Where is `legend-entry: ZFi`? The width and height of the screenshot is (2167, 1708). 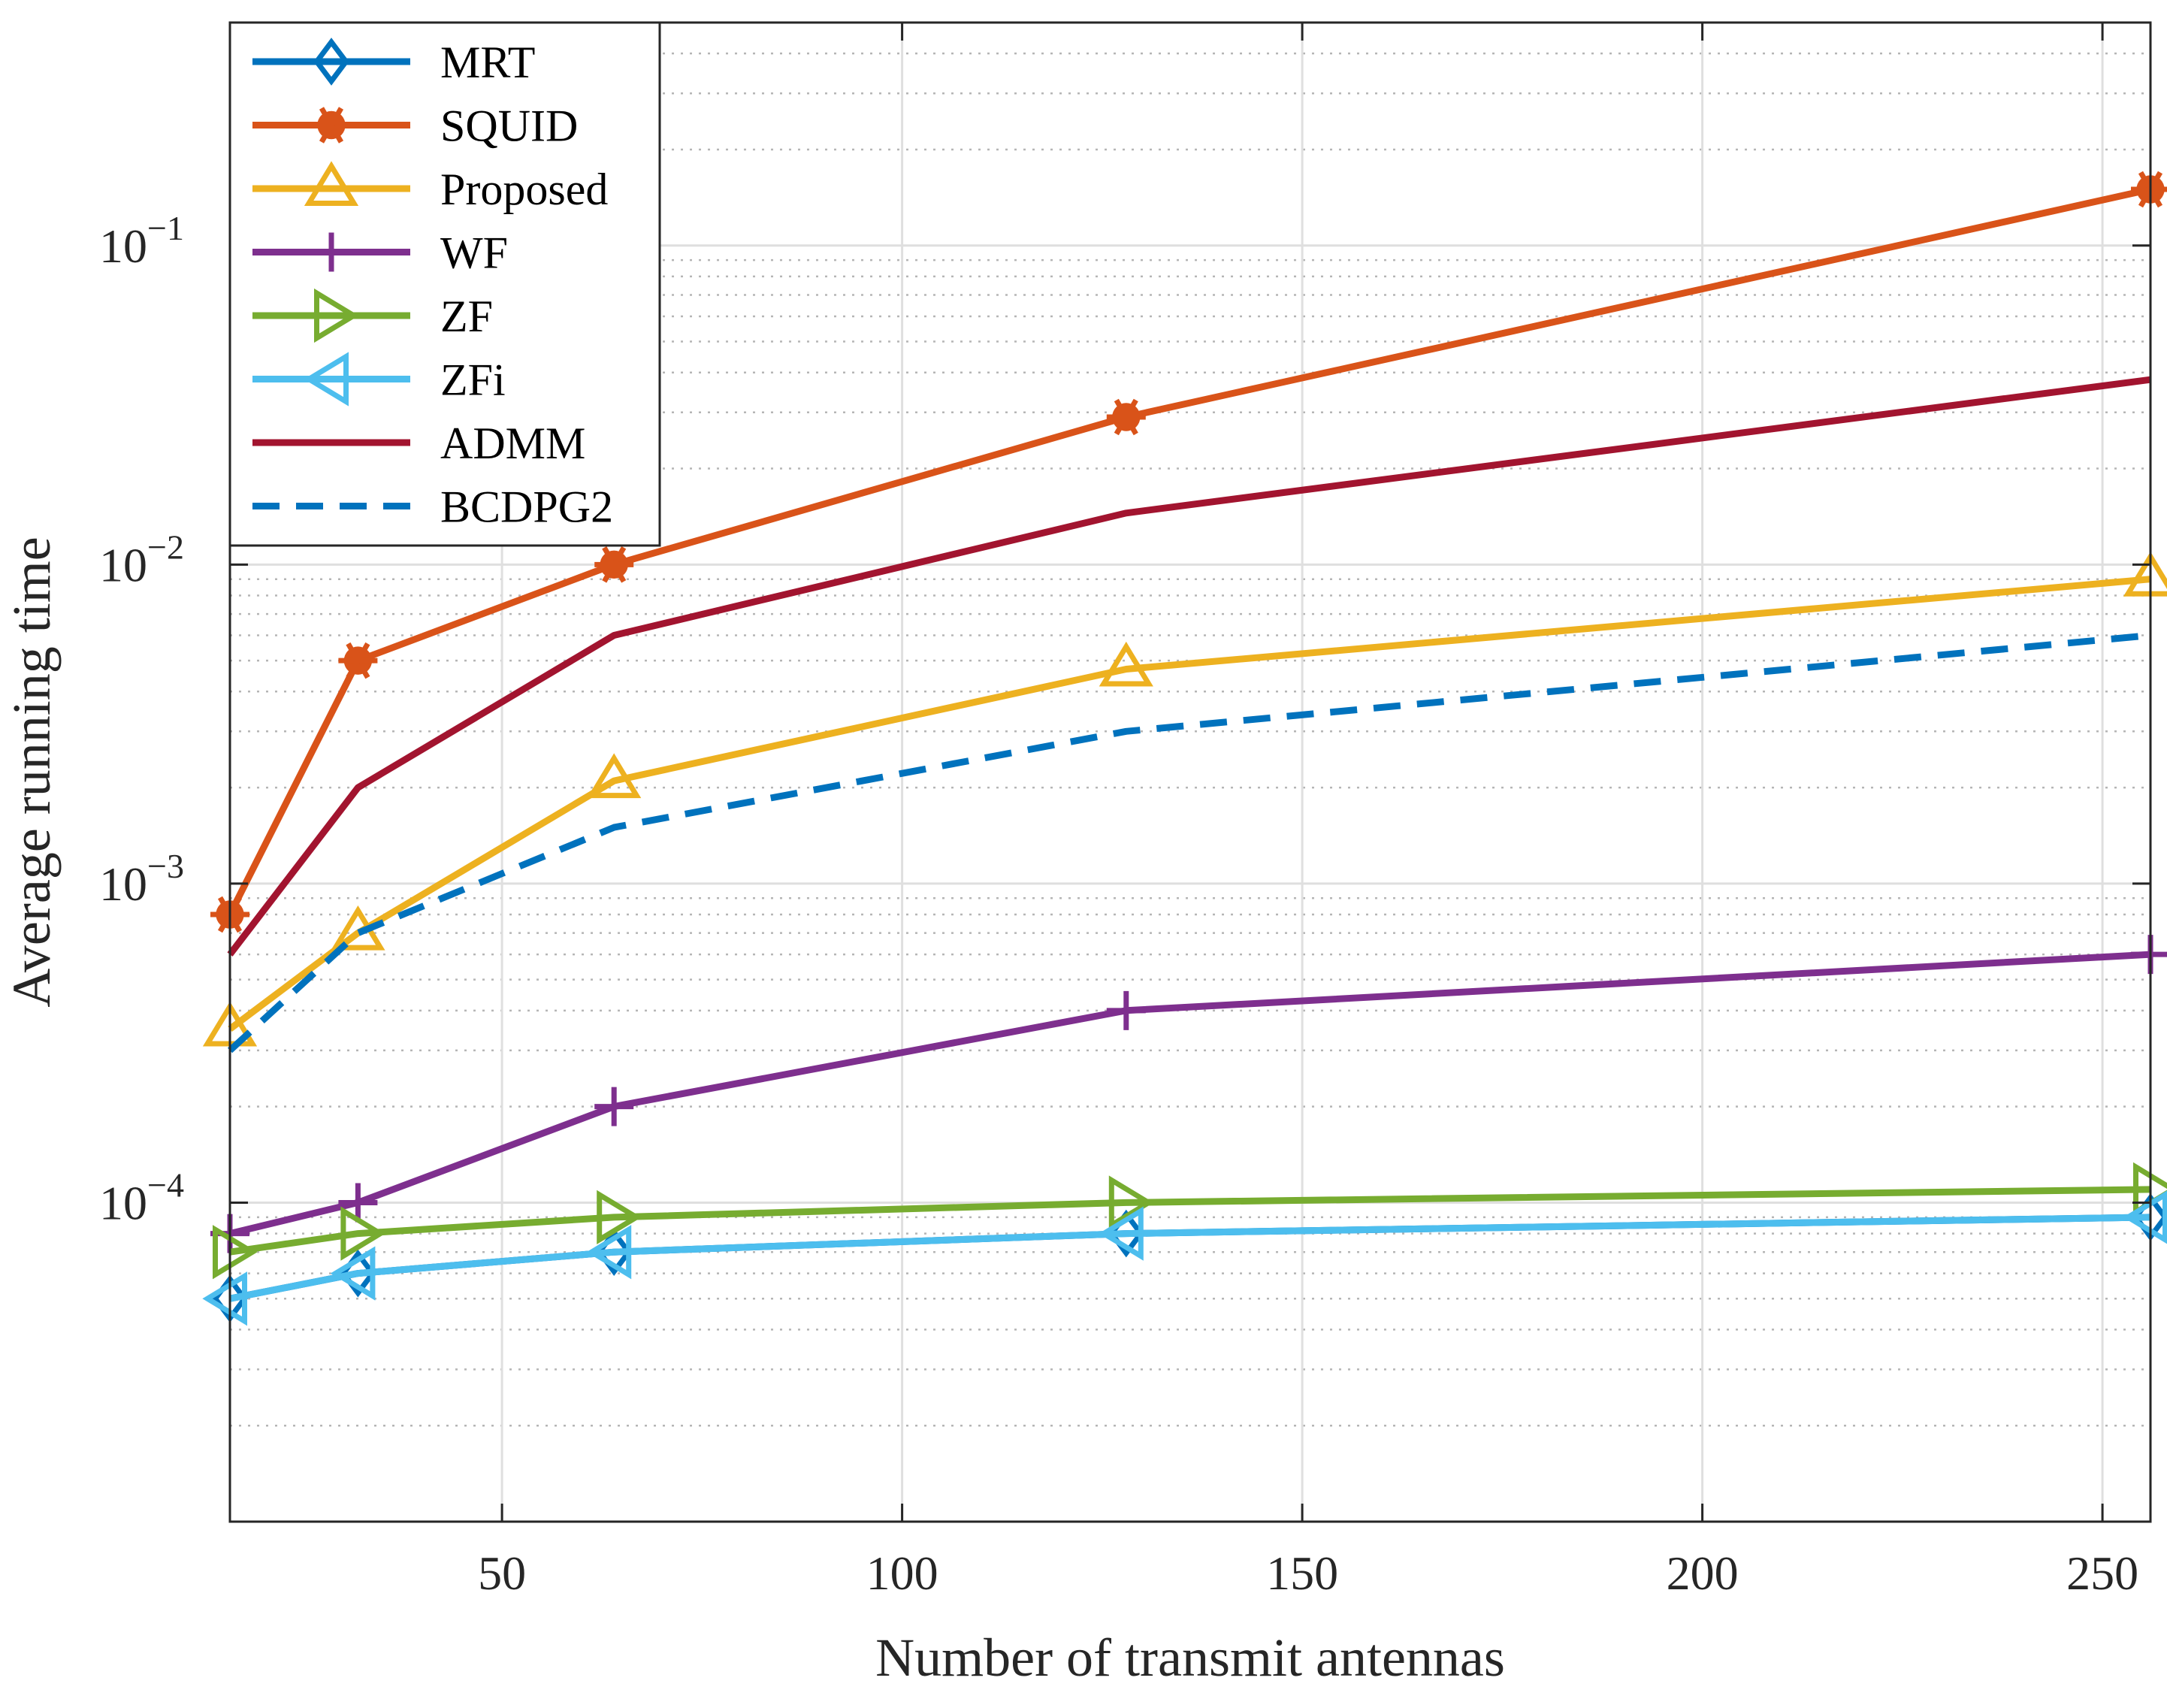 legend-entry: ZFi is located at coordinates (379, 379).